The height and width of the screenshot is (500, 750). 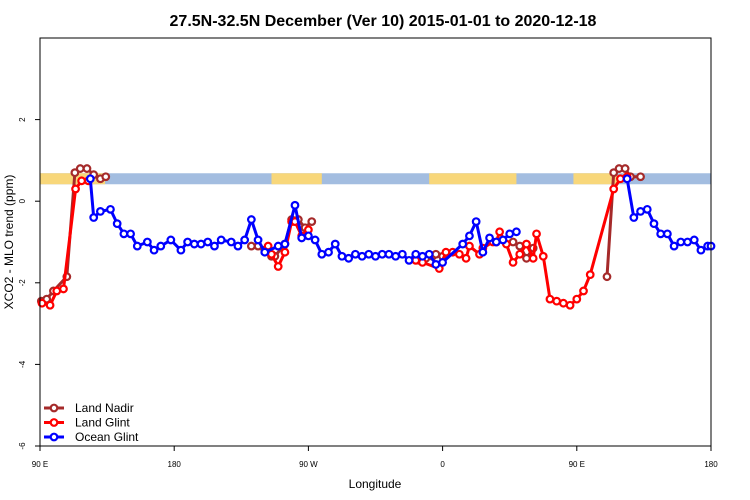 What do you see at coordinates (308, 464) in the screenshot?
I see `x-tick-label: 90 W` at bounding box center [308, 464].